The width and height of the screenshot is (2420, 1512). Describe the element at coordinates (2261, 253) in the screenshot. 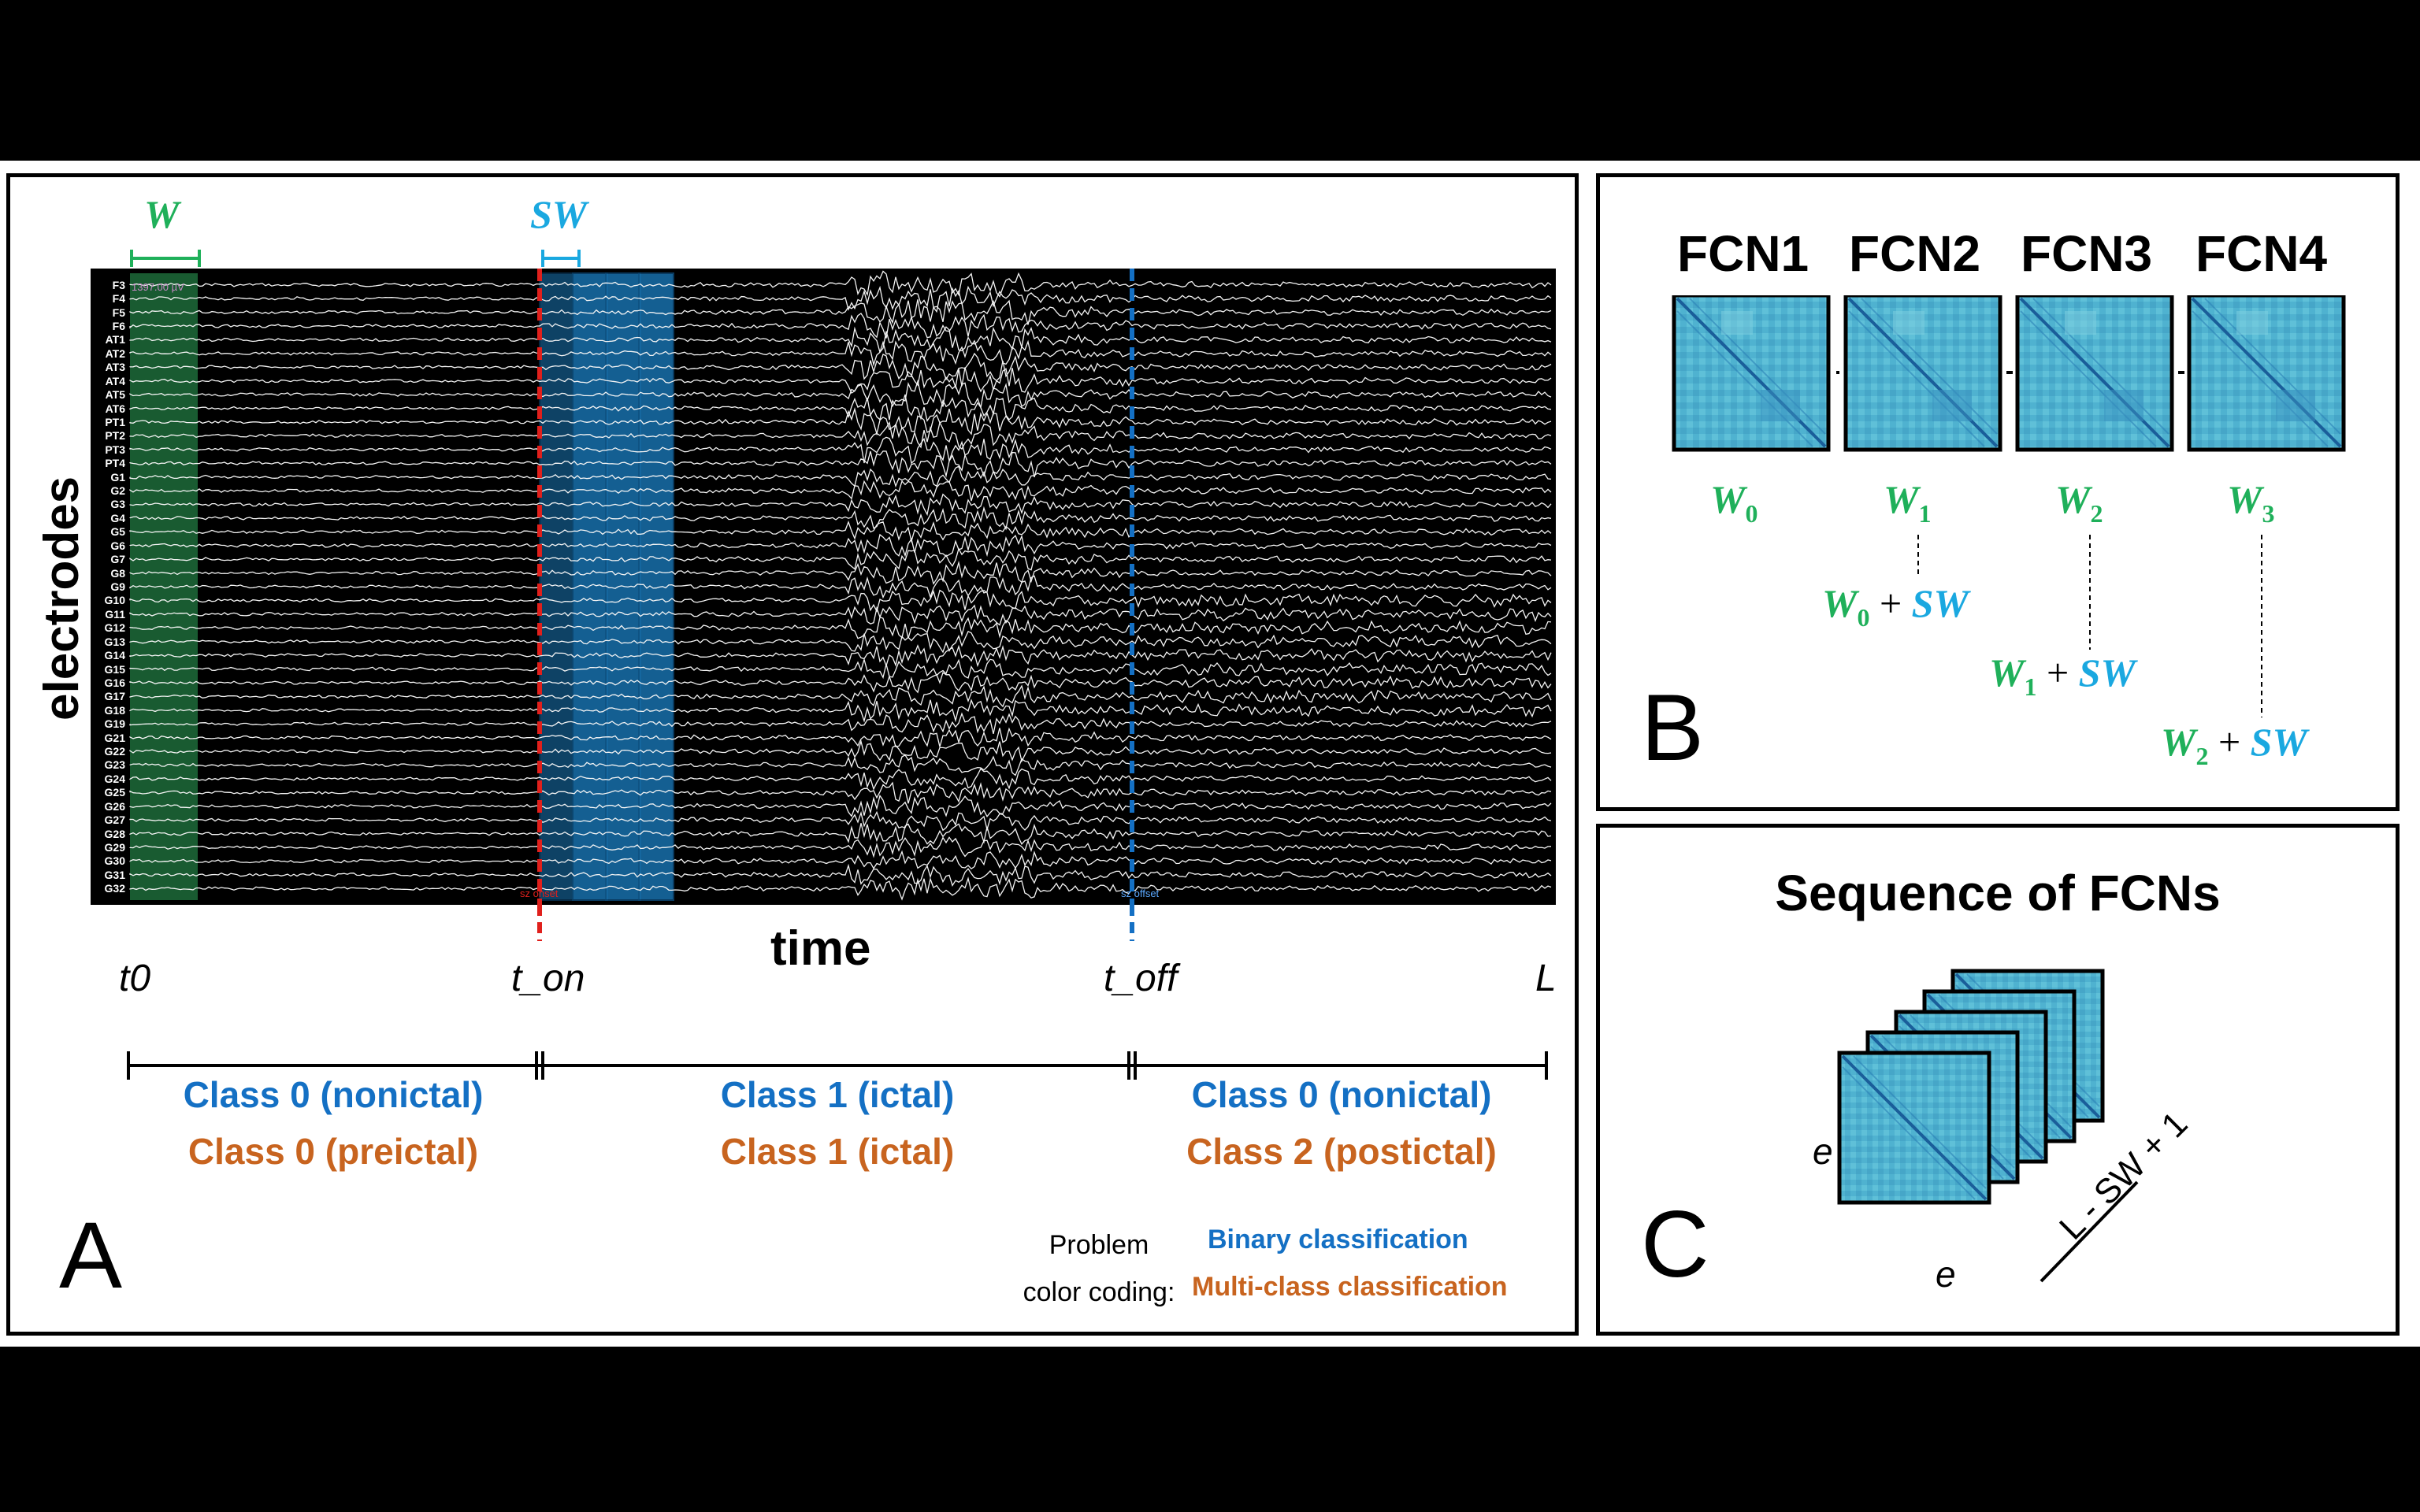

I see `fcn4-title: FCN4` at that location.